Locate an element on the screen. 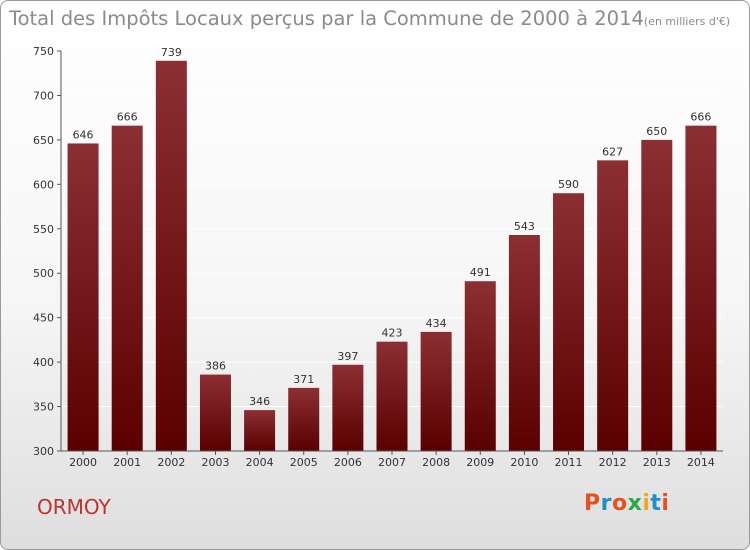 This screenshot has height=550, width=750. bar-value-label: 371 is located at coordinates (303, 379).